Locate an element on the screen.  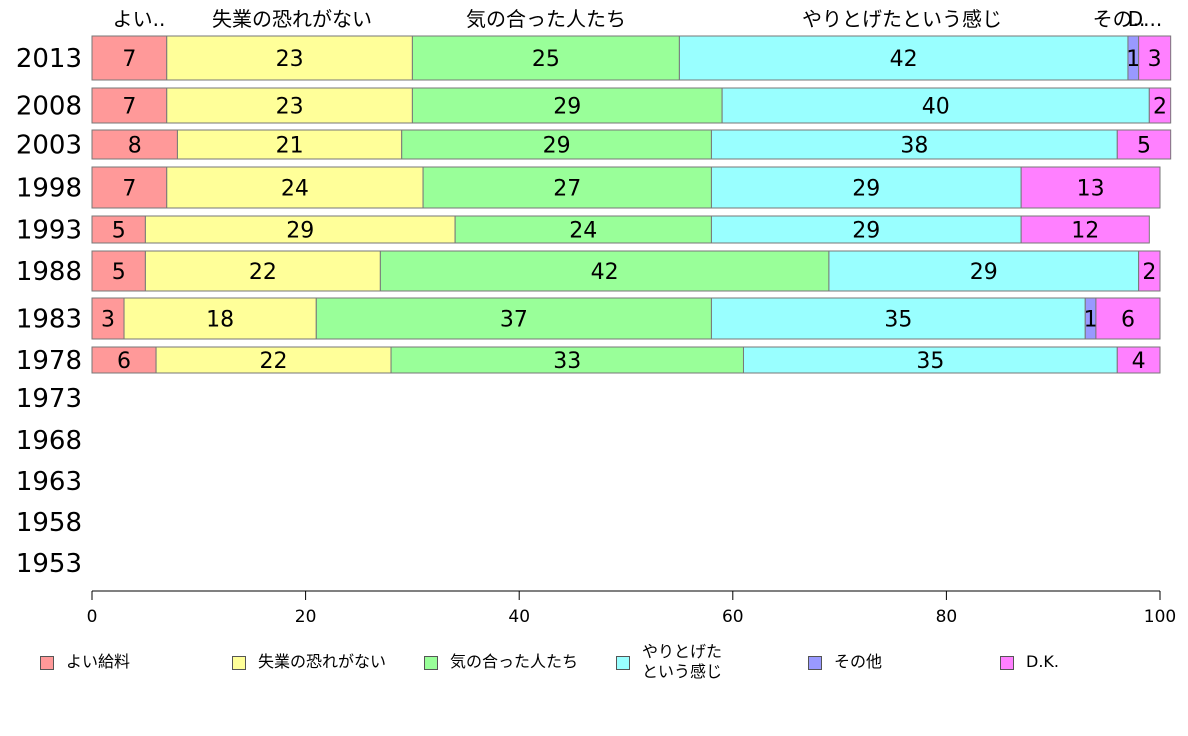
data-label: 38 is located at coordinates (914, 146).